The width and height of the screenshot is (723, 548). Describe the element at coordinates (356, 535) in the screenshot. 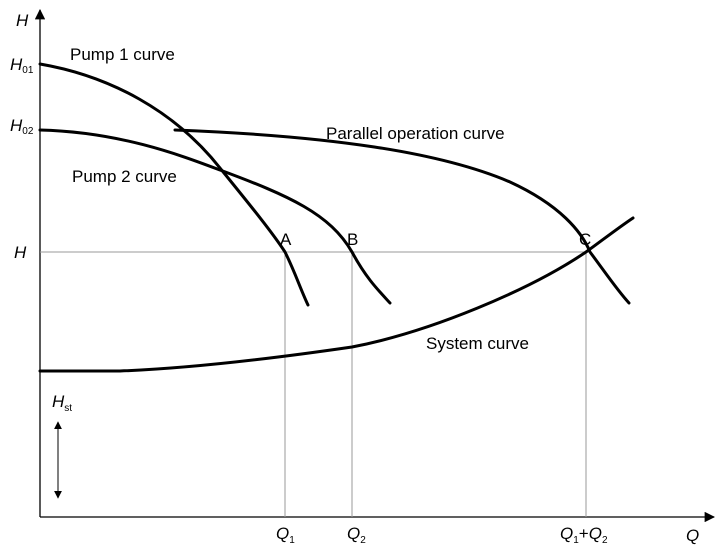

I see `tick-q2: Q2` at that location.